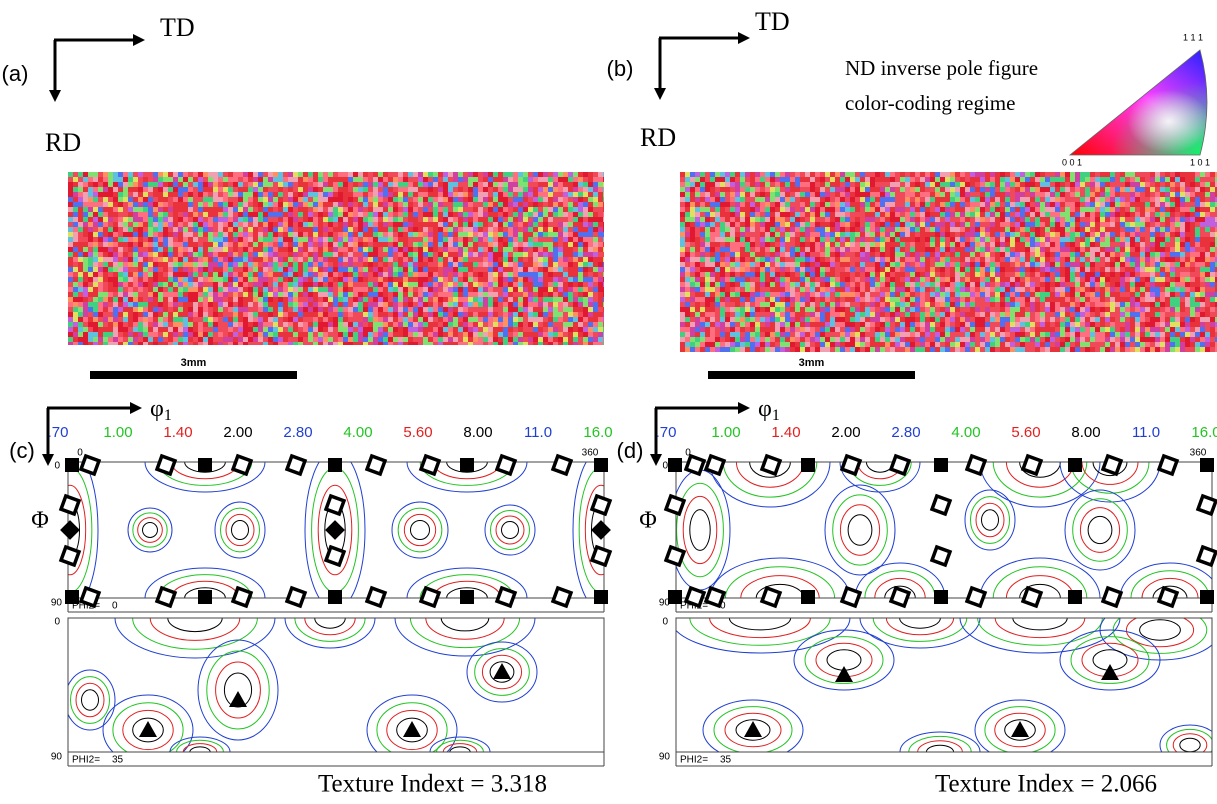 Image resolution: width=1217 pixels, height=804 pixels. Describe the element at coordinates (620, 68) in the screenshot. I see `panel-label: (b)` at that location.